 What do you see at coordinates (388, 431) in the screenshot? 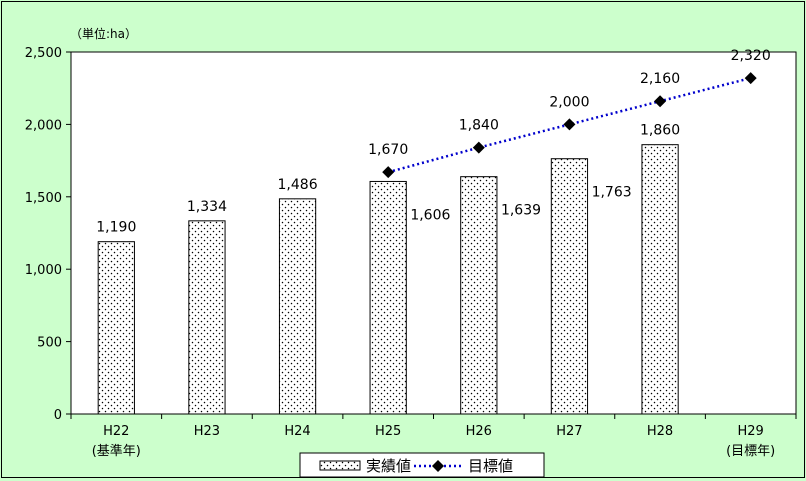
I see `x-tick-label: H25` at bounding box center [388, 431].